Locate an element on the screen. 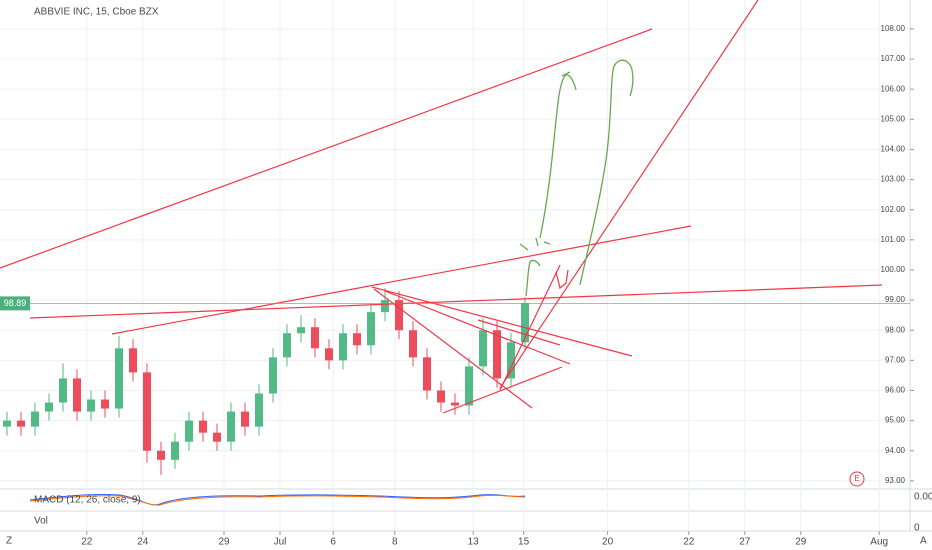 This screenshot has width=932, height=550. x-tick-label: 20 is located at coordinates (608, 542).